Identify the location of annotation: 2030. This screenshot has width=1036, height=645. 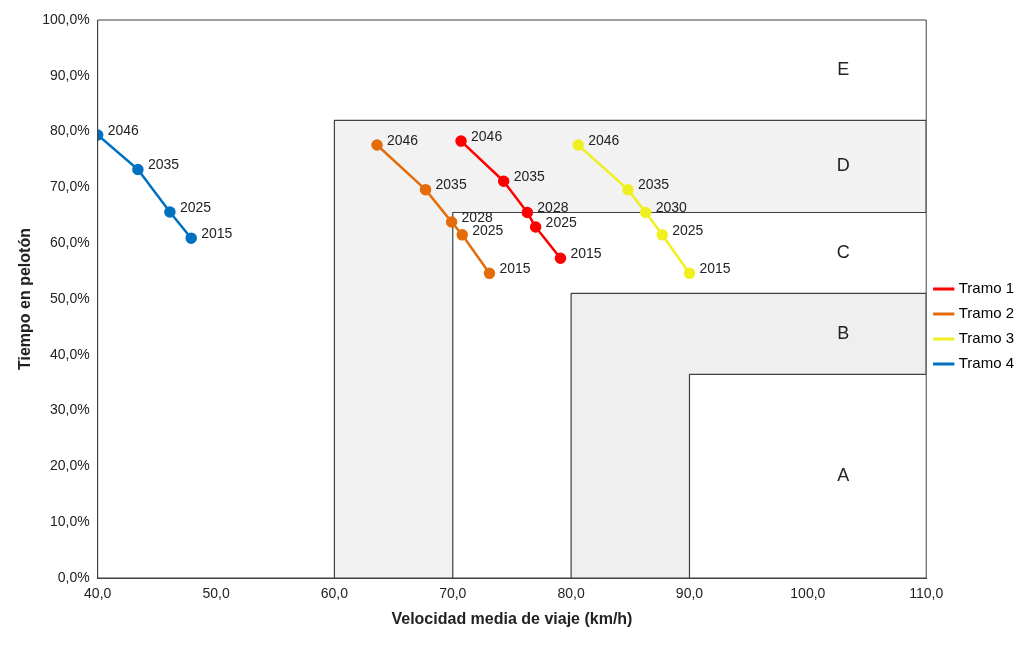
(671, 207).